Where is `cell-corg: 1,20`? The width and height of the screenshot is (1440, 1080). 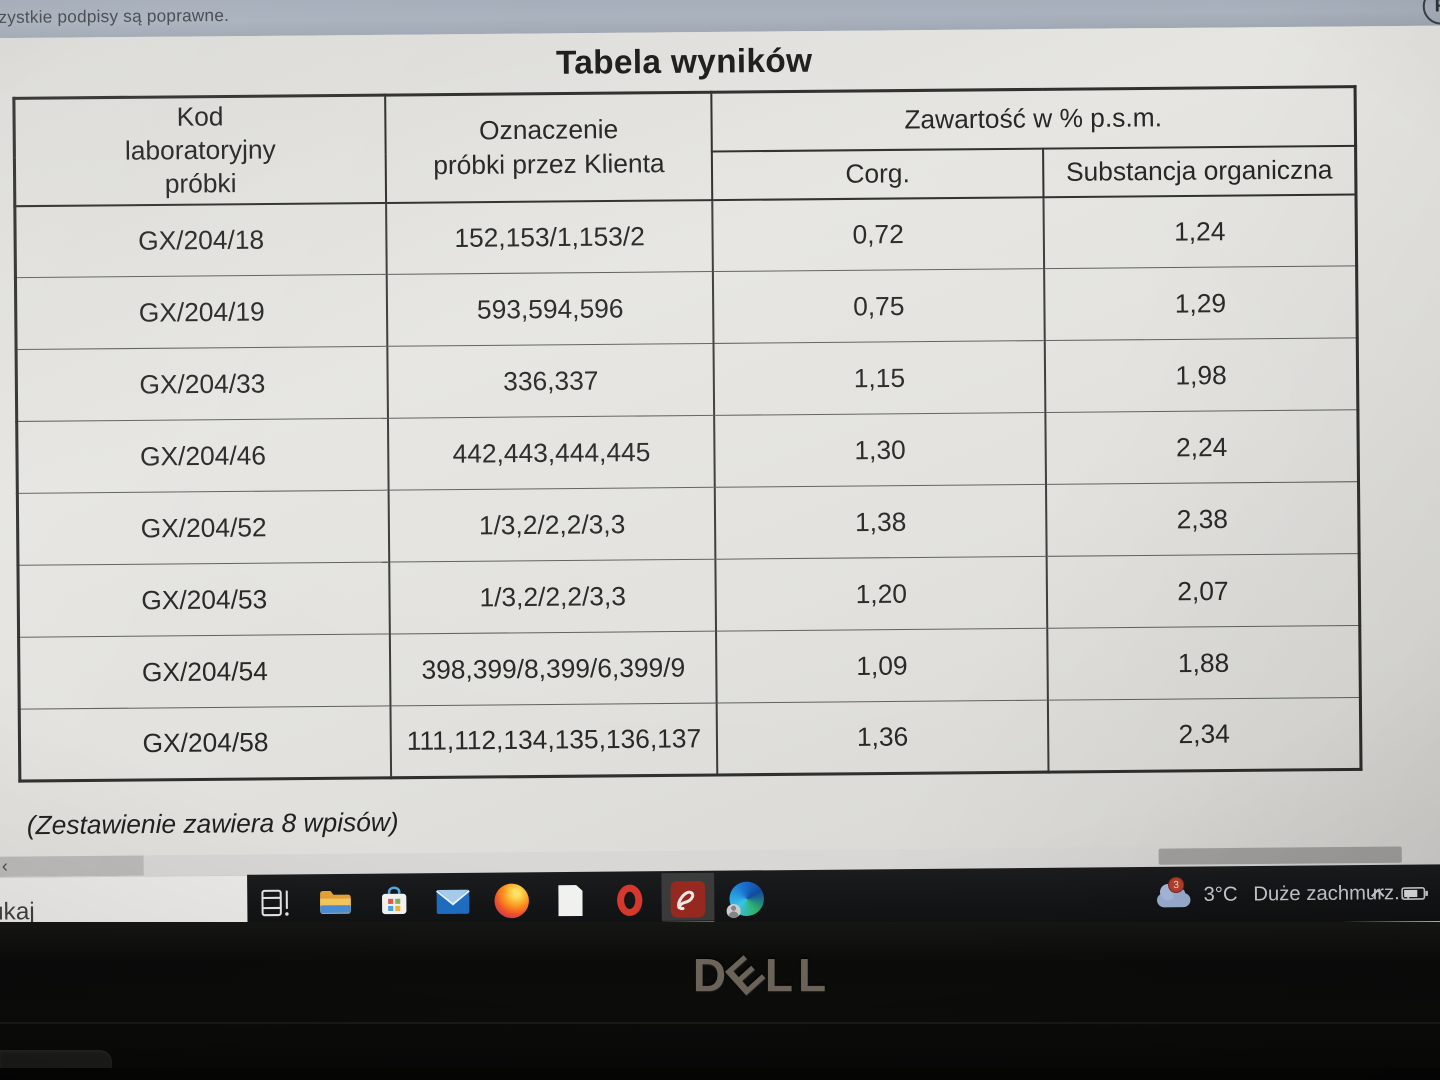
cell-corg: 1,20 is located at coordinates (881, 594).